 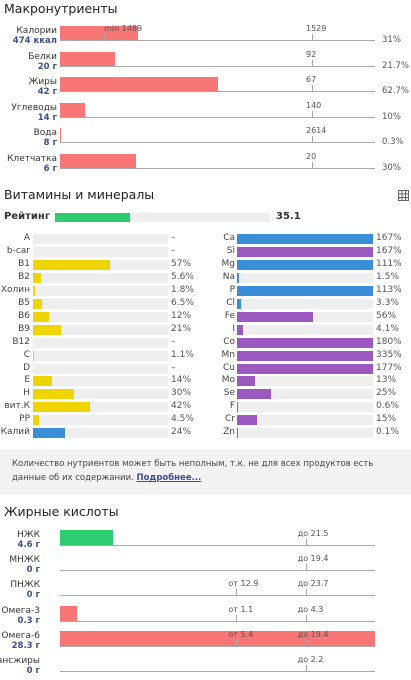 What do you see at coordinates (24, 328) in the screenshot?
I see `nutrient-name: B9` at bounding box center [24, 328].